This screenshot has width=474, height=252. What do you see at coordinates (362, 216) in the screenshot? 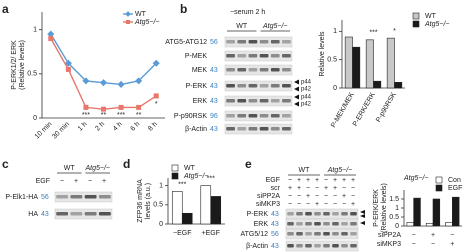
I see `band-arrow` at bounding box center [362, 216].